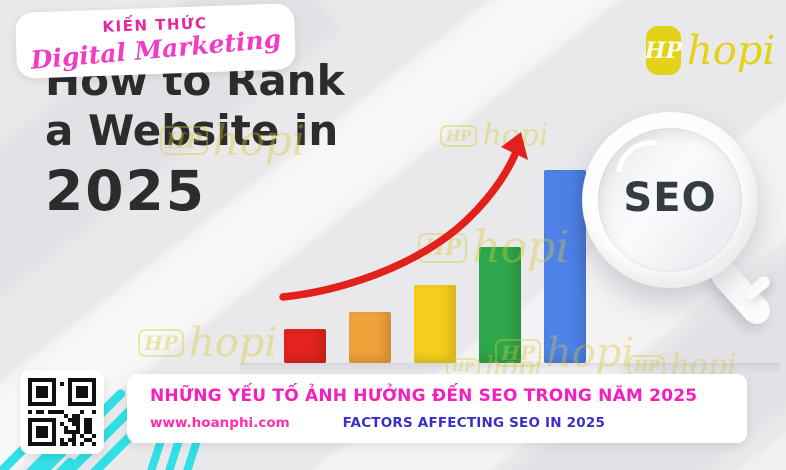  Describe the element at coordinates (663, 50) in the screenshot. I see `hopi-logo-icon: HP` at that location.